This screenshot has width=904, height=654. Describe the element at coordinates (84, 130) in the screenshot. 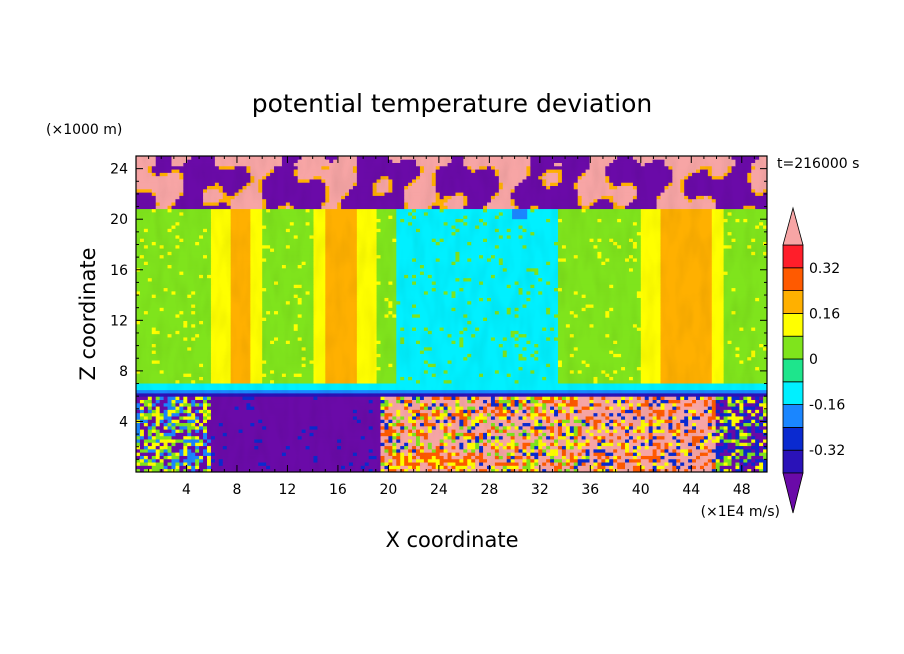

I see `y-unit-label: (×1000 m)` at that location.